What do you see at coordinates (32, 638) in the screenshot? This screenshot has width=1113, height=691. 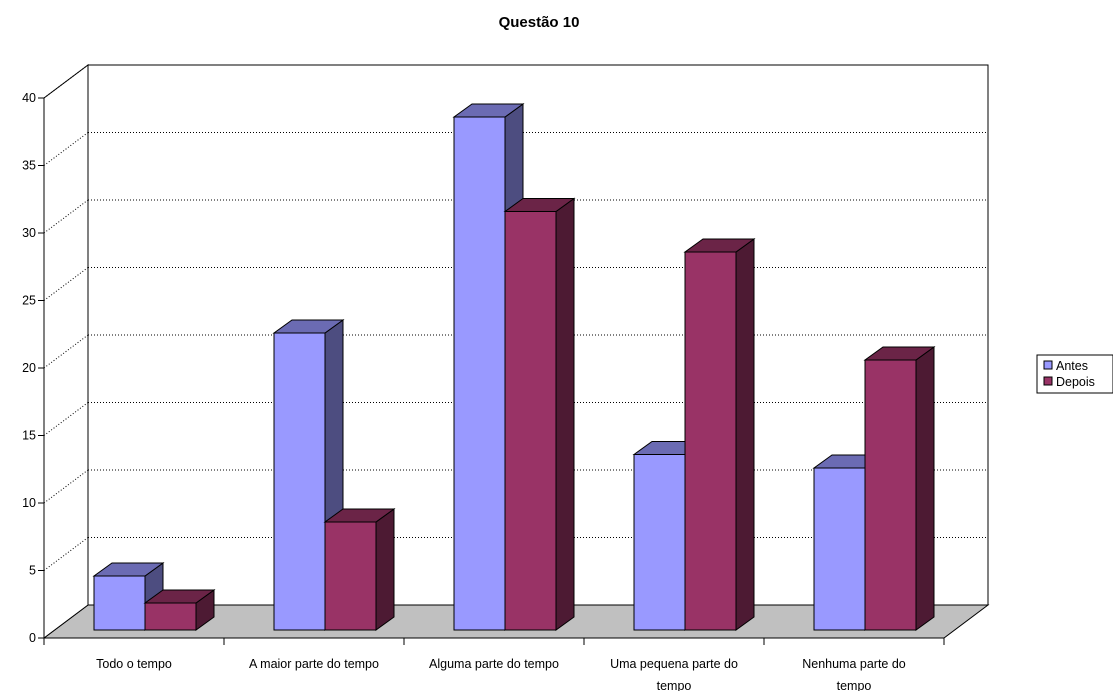 I see `y-tick-label: 0` at bounding box center [32, 638].